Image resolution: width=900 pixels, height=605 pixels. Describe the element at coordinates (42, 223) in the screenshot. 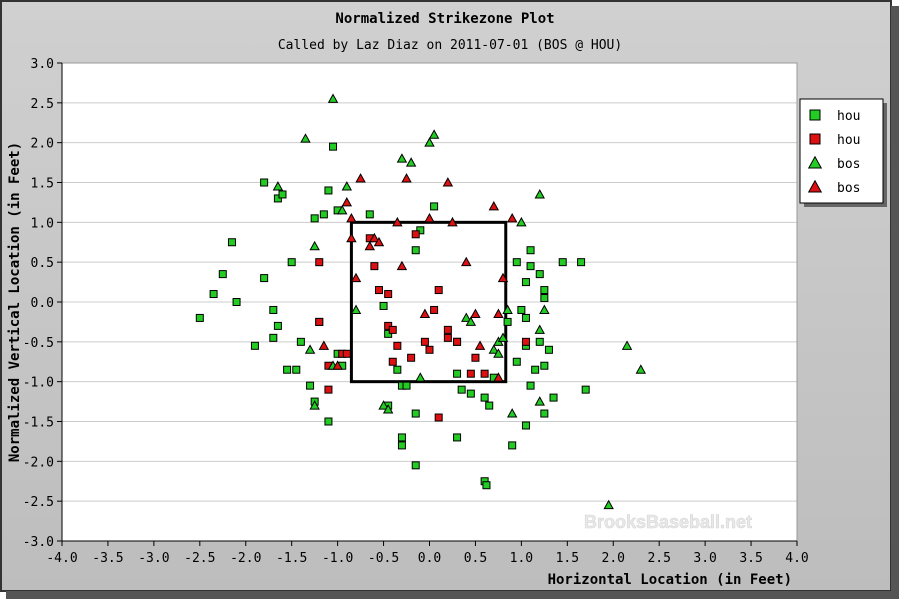

I see `y-tick-label: 1.0` at that location.